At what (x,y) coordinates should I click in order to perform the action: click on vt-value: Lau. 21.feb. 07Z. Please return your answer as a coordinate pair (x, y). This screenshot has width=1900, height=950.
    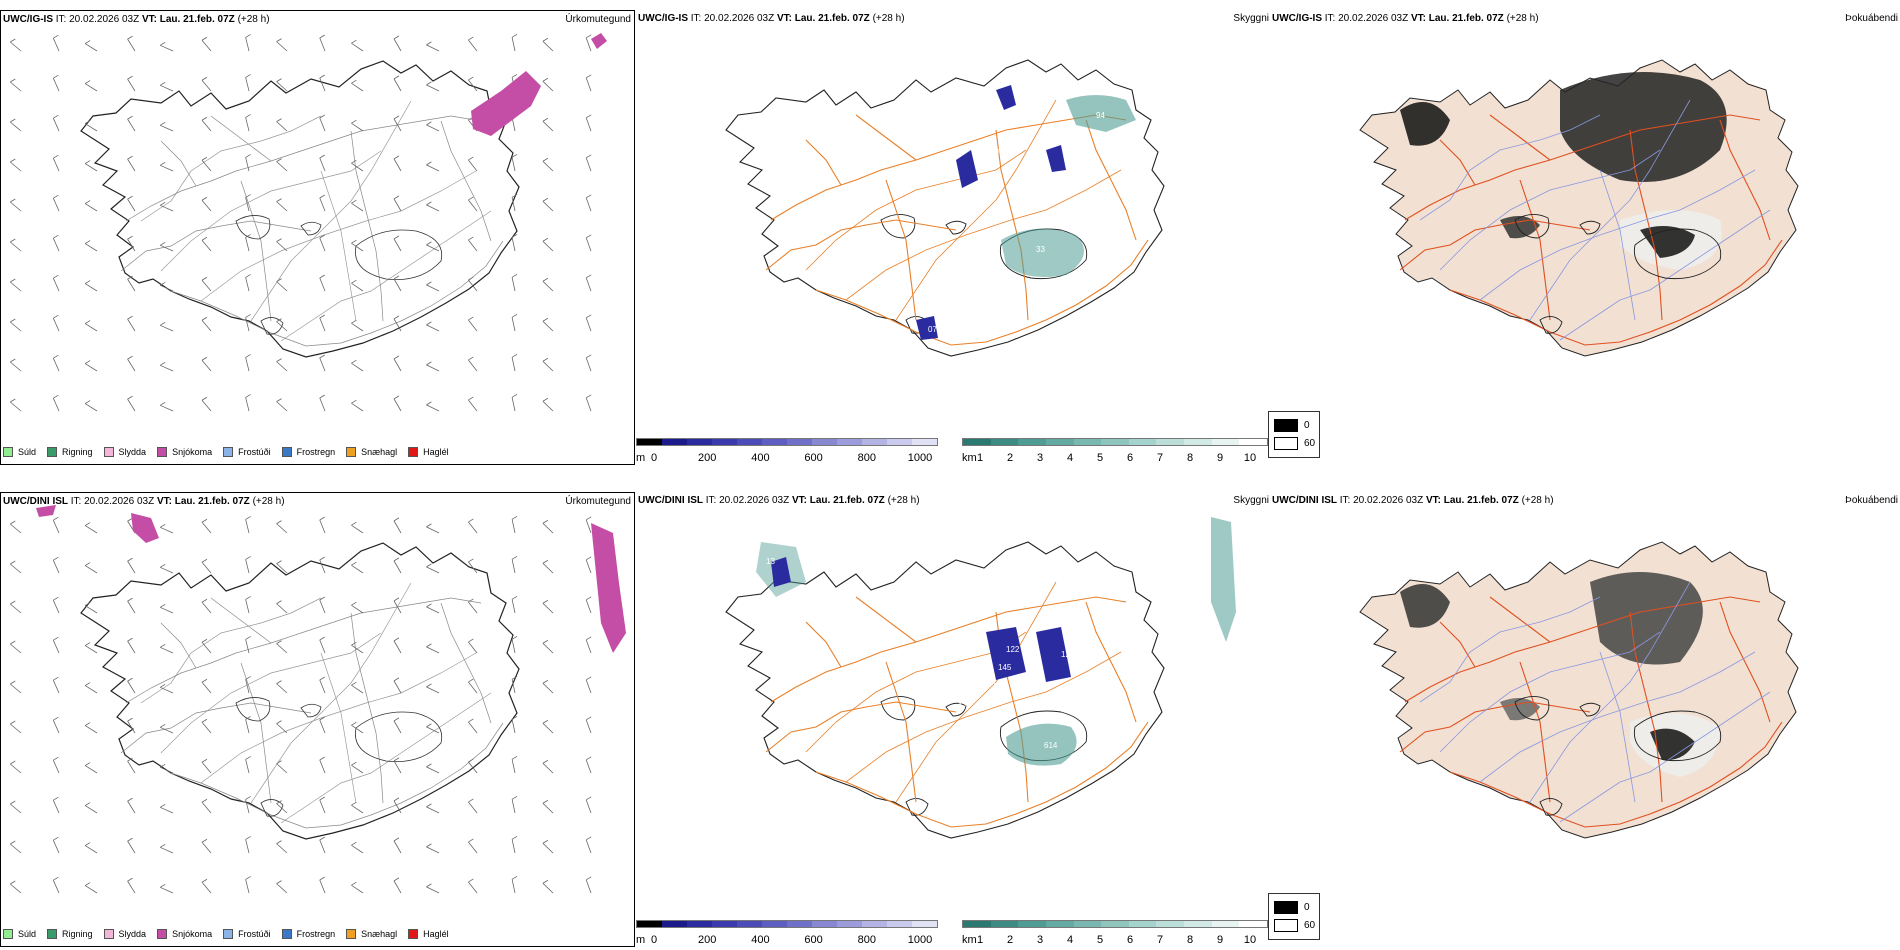
    Looking at the image, I should click on (1481, 500).